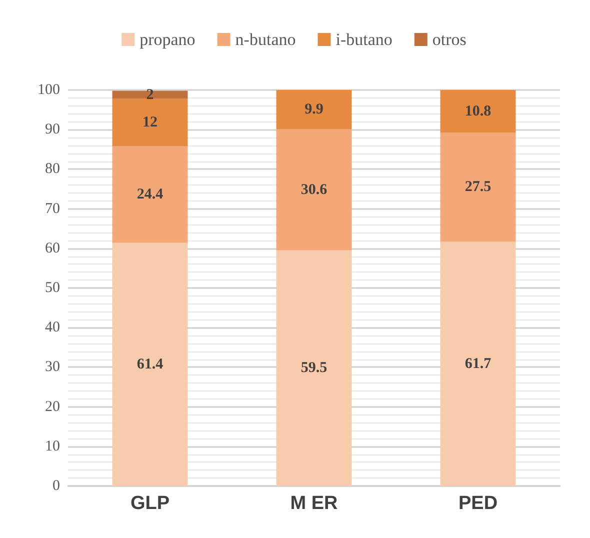 Image resolution: width=590 pixels, height=538 pixels. Describe the element at coordinates (52, 367) in the screenshot. I see `y-tick-label: 30` at that location.